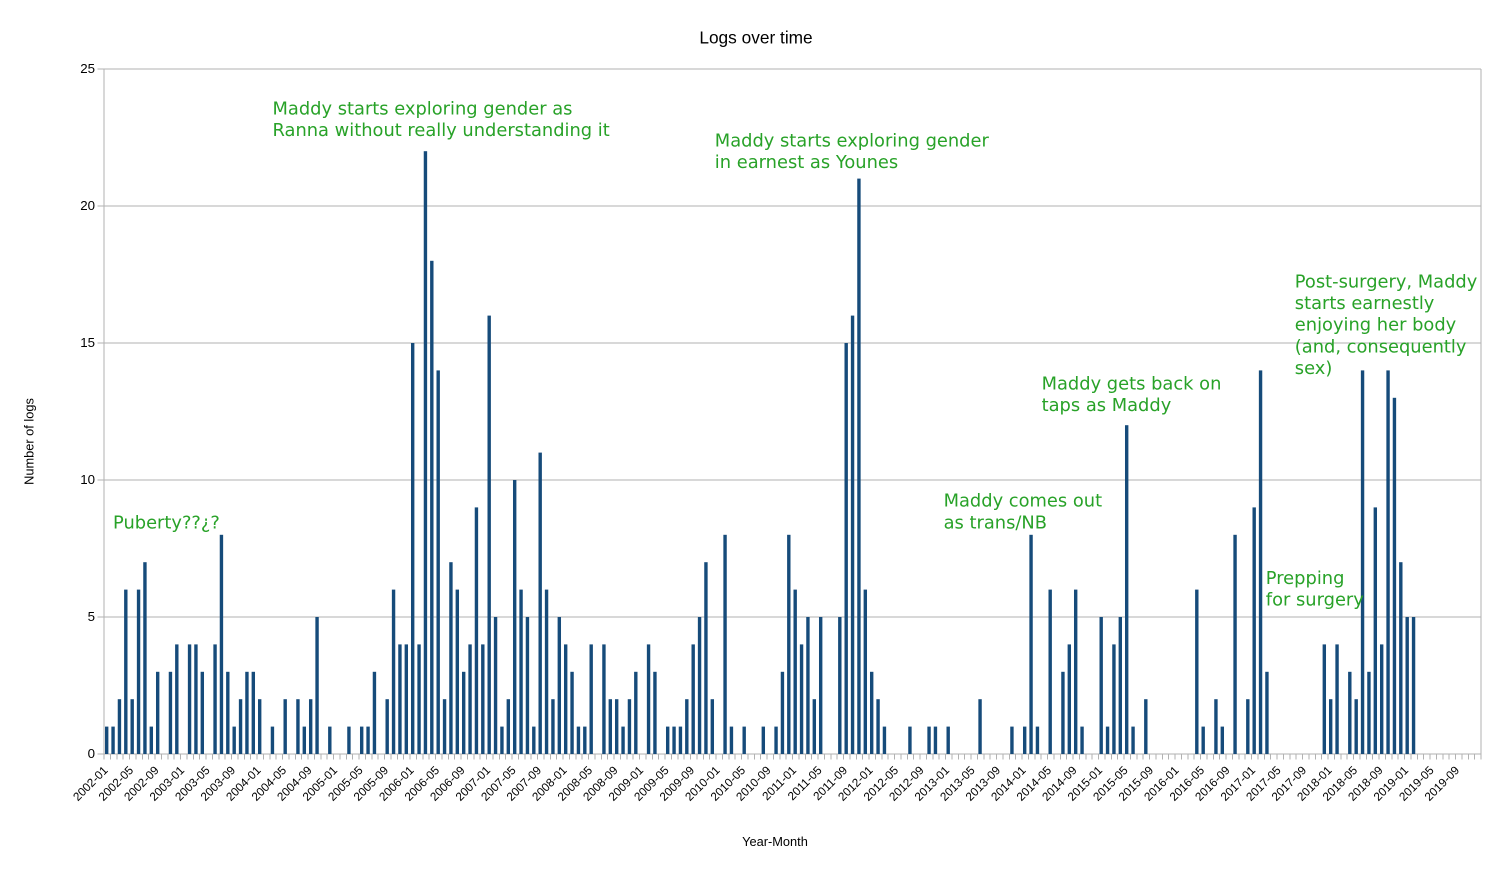  What do you see at coordinates (1365, 303) in the screenshot?
I see `svg-text: starts earnestly` at bounding box center [1365, 303].